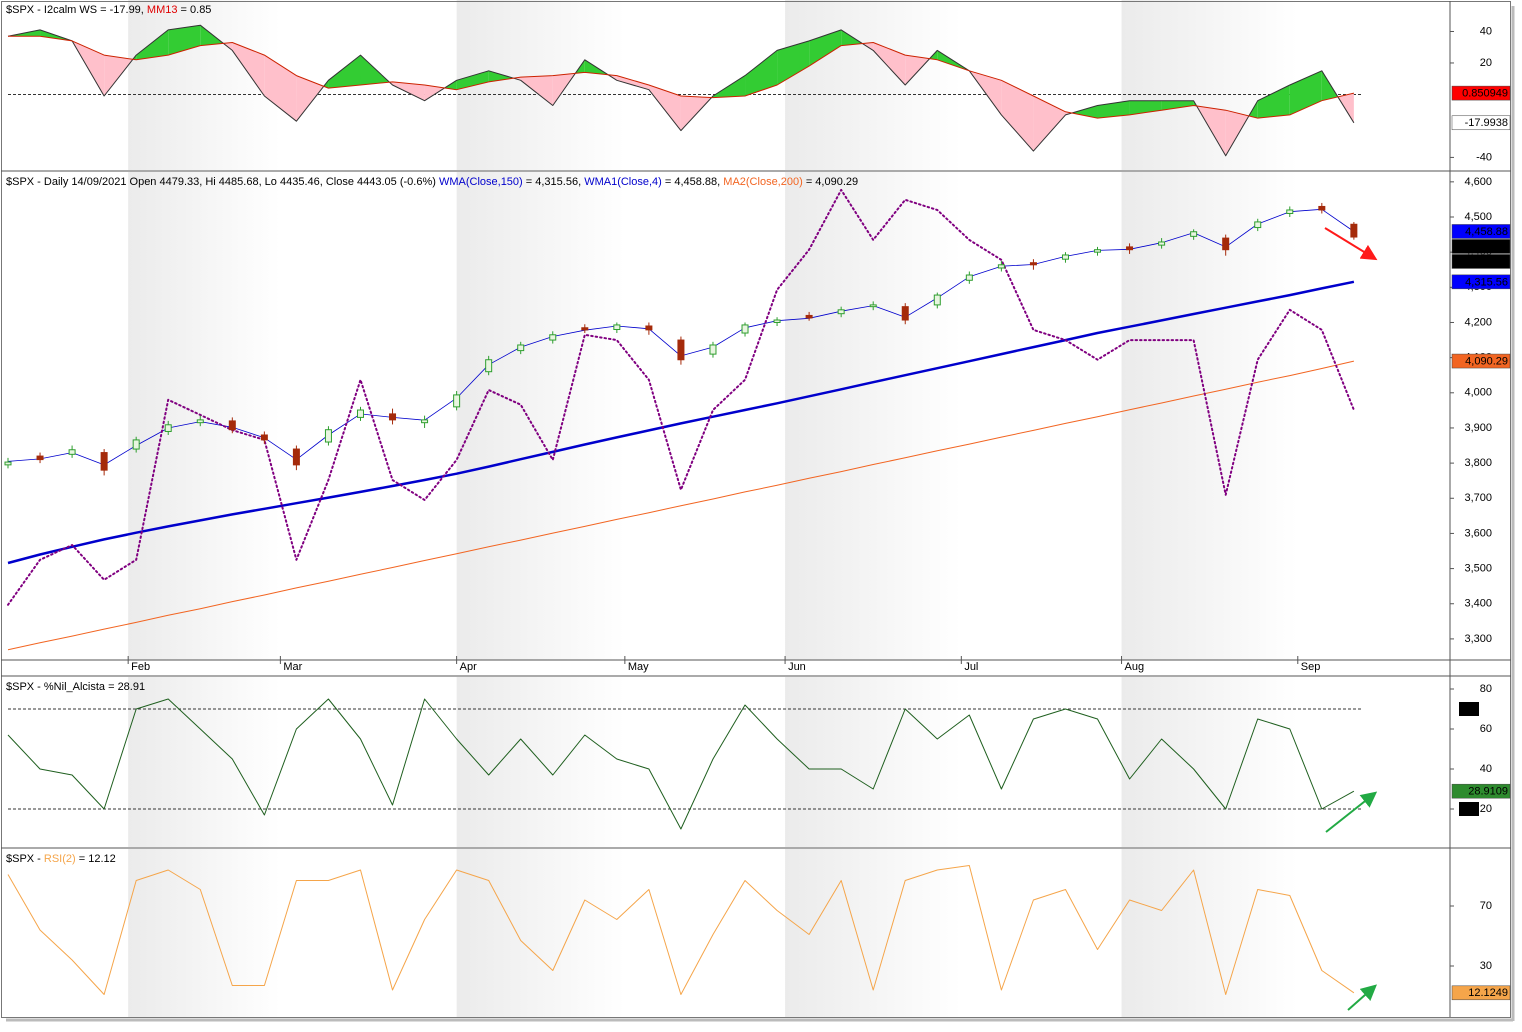 This screenshot has width=1522, height=1032. Describe the element at coordinates (638, 667) in the screenshot. I see `x-tick-label: May` at that location.